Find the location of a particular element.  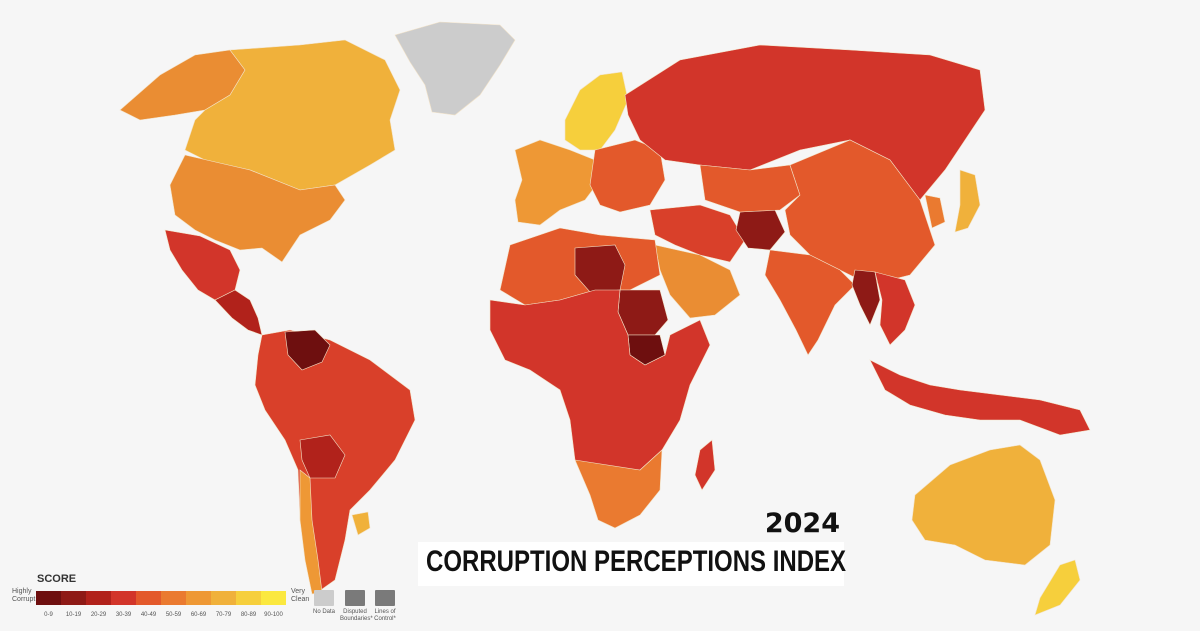

region-southern-africa is located at coordinates (618, 489).